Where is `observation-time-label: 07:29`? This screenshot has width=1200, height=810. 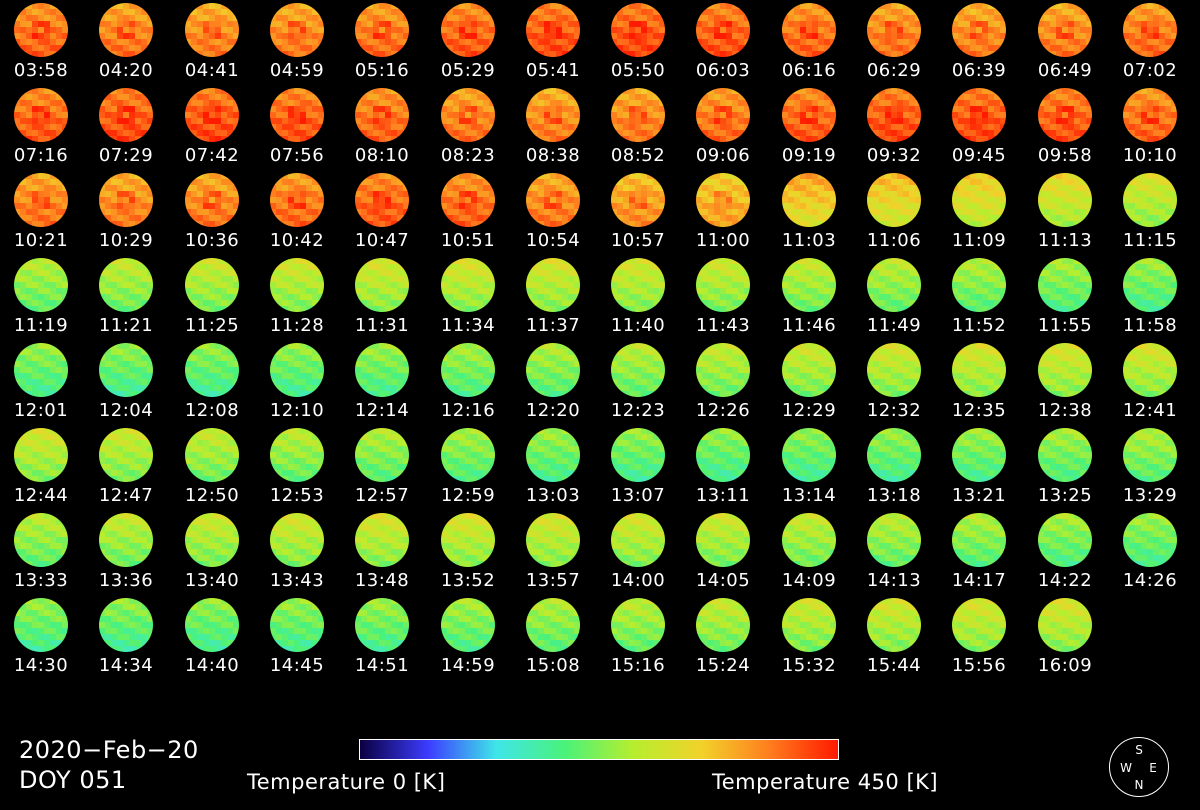 observation-time-label: 07:29 is located at coordinates (126, 155).